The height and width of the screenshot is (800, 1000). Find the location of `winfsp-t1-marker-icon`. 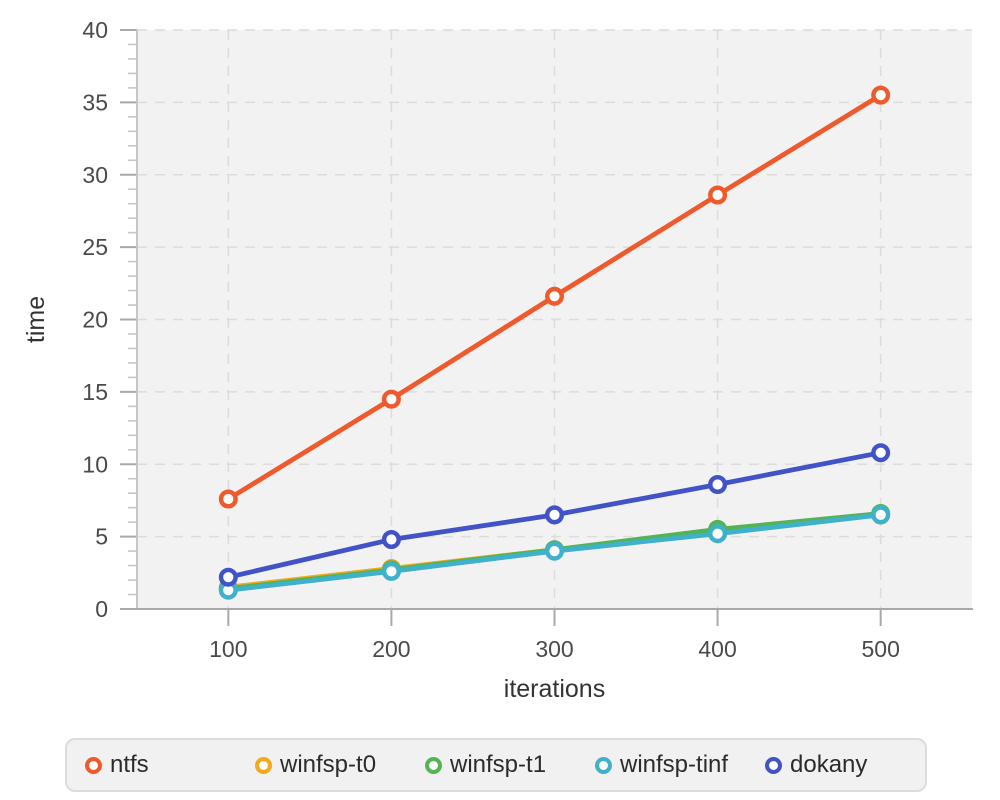

winfsp-t1-marker-icon is located at coordinates (433, 765).